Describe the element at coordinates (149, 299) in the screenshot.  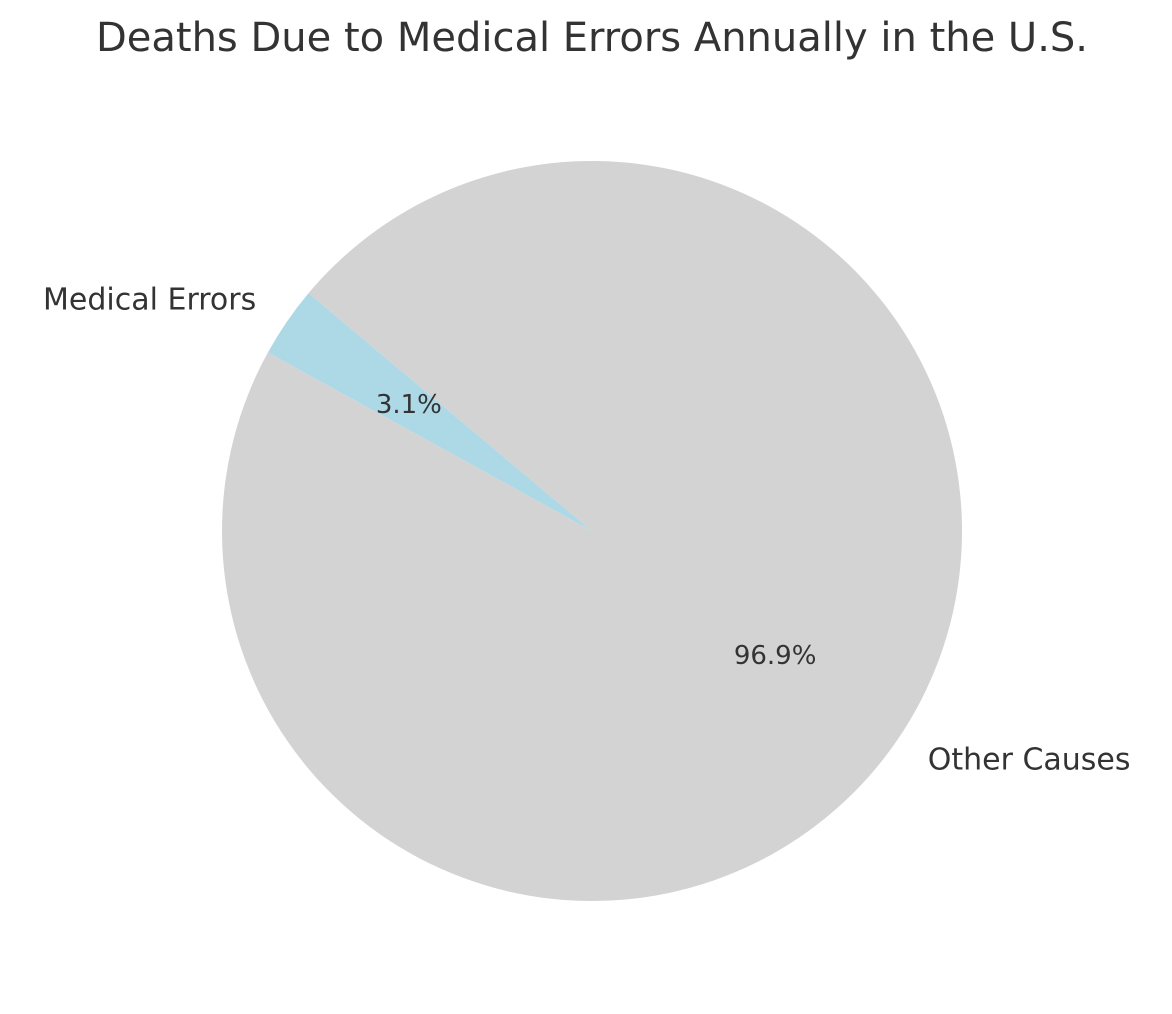
I see `slice-label: Medical Errors` at that location.